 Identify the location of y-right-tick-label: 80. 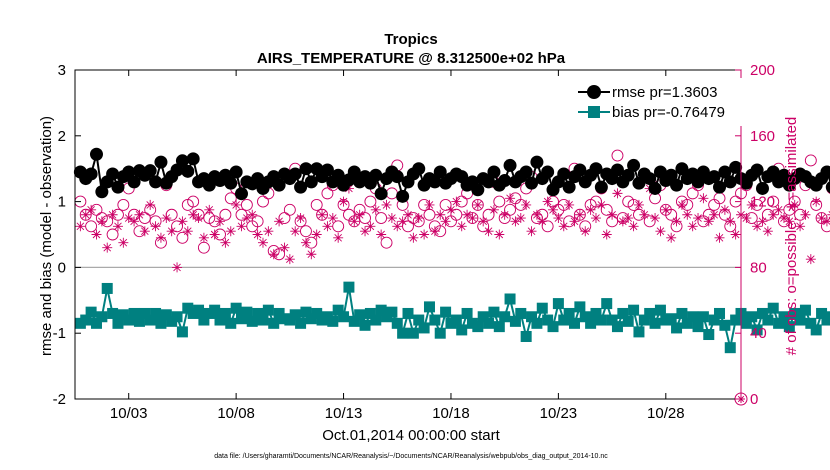
(758, 267).